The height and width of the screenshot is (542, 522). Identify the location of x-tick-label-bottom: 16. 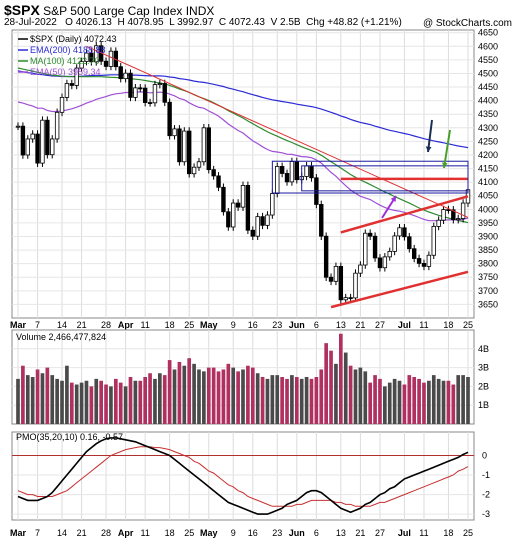
(253, 533).